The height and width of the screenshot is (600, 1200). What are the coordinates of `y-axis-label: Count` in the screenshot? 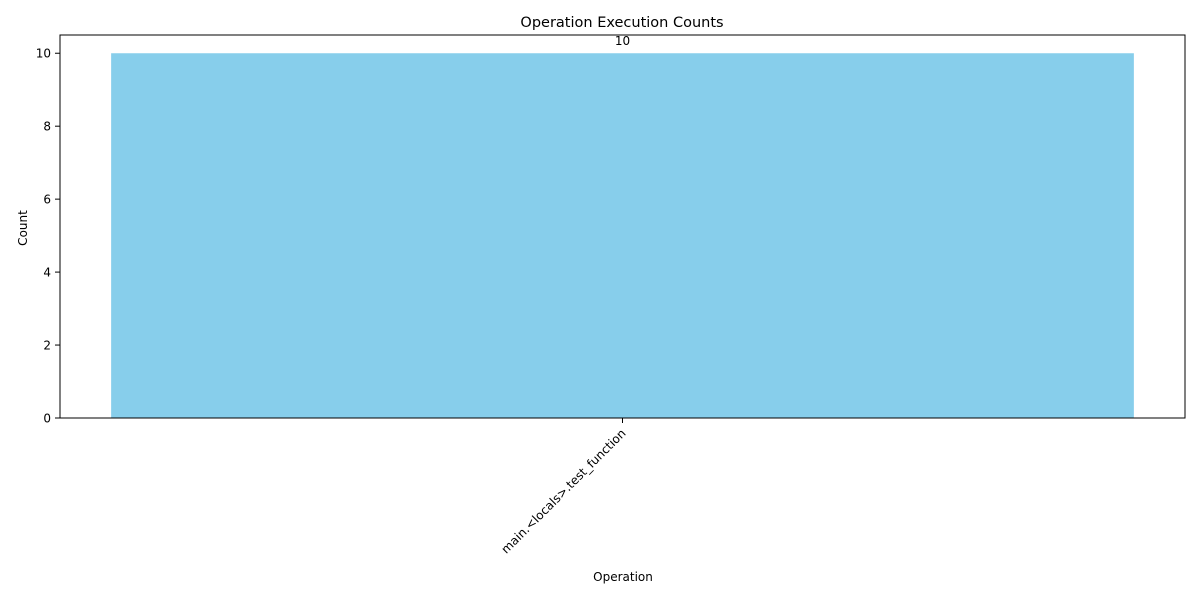 It's located at (23, 228).